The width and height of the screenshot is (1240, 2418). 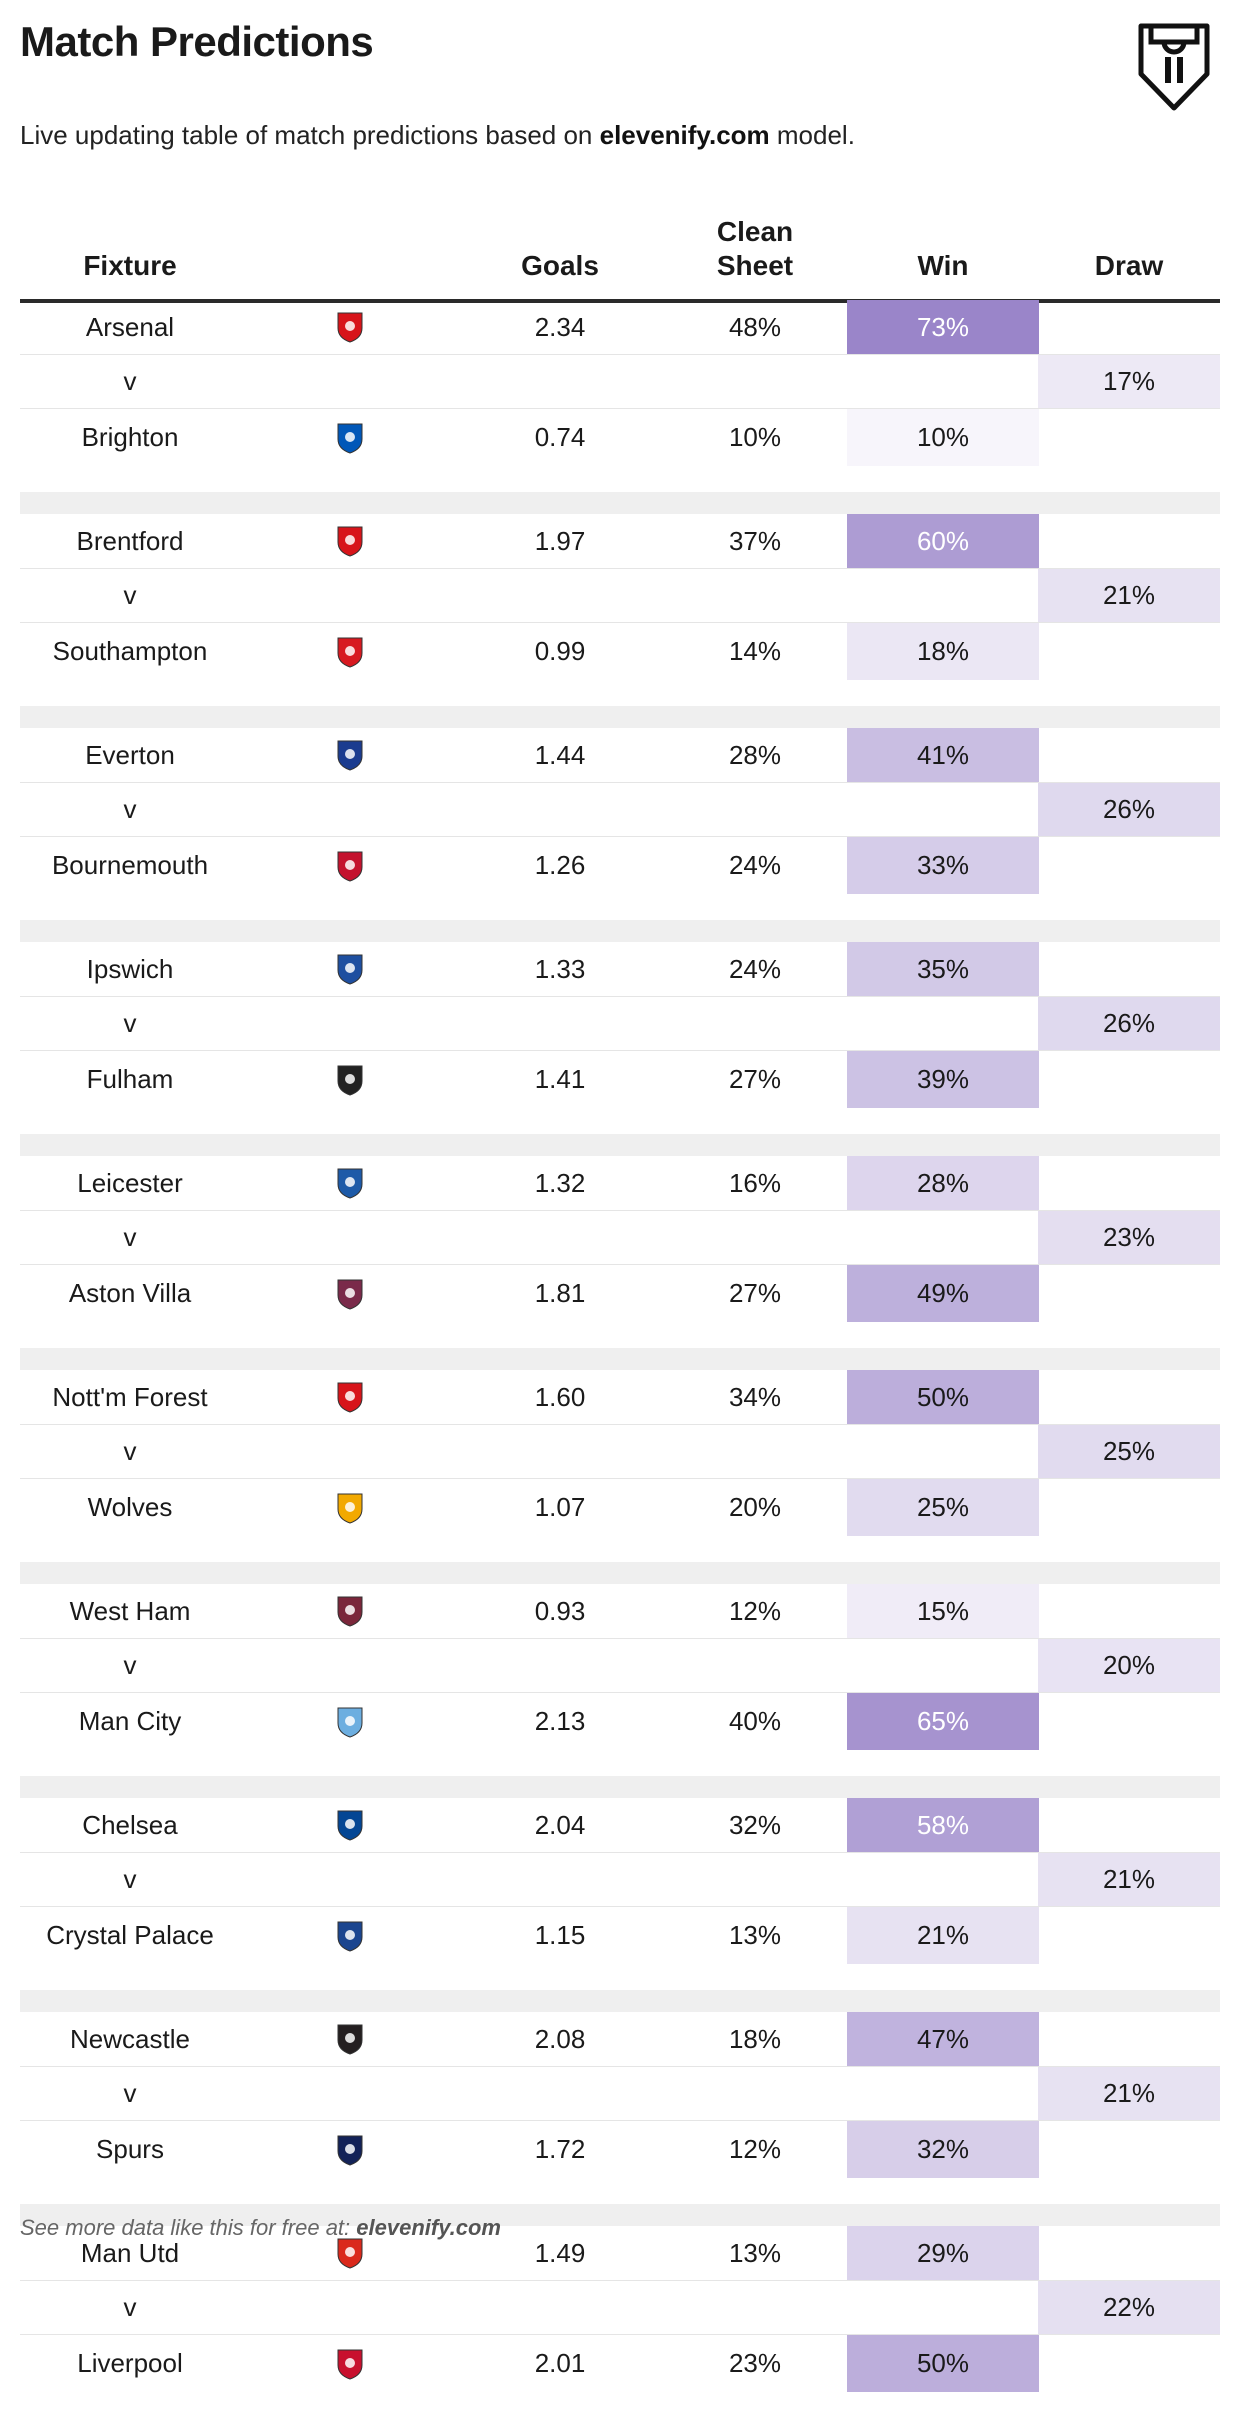 What do you see at coordinates (130, 1721) in the screenshot?
I see `team-name: Man City` at bounding box center [130, 1721].